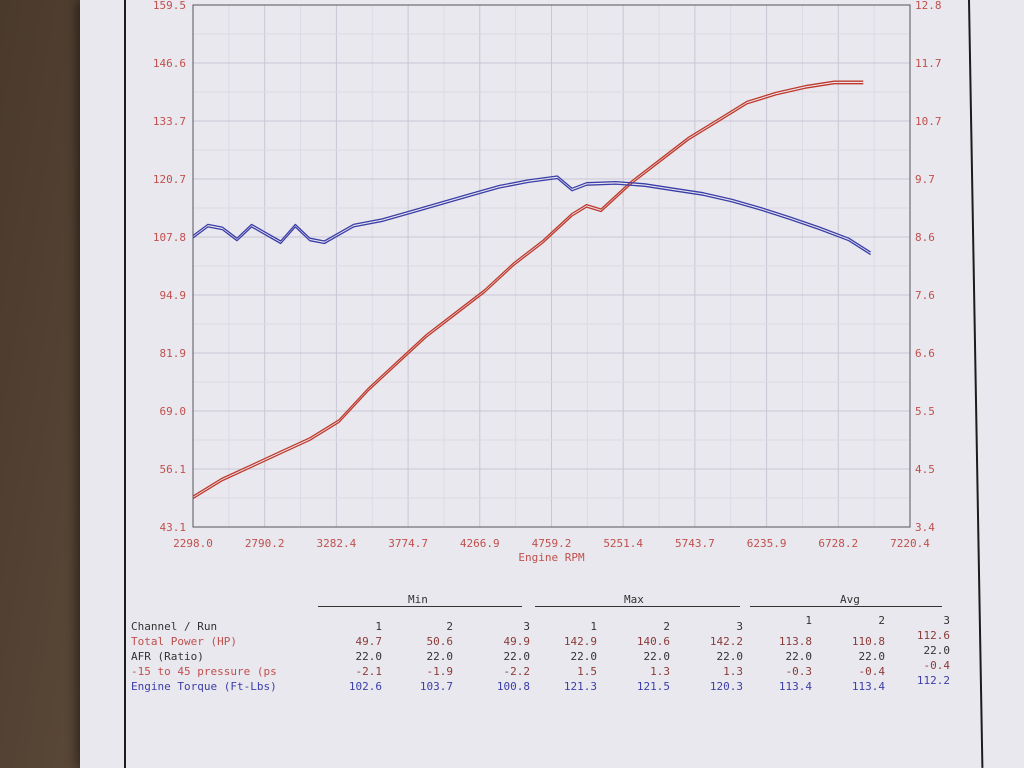  I want to click on left-tick-label: 107.8, so click(169, 237).